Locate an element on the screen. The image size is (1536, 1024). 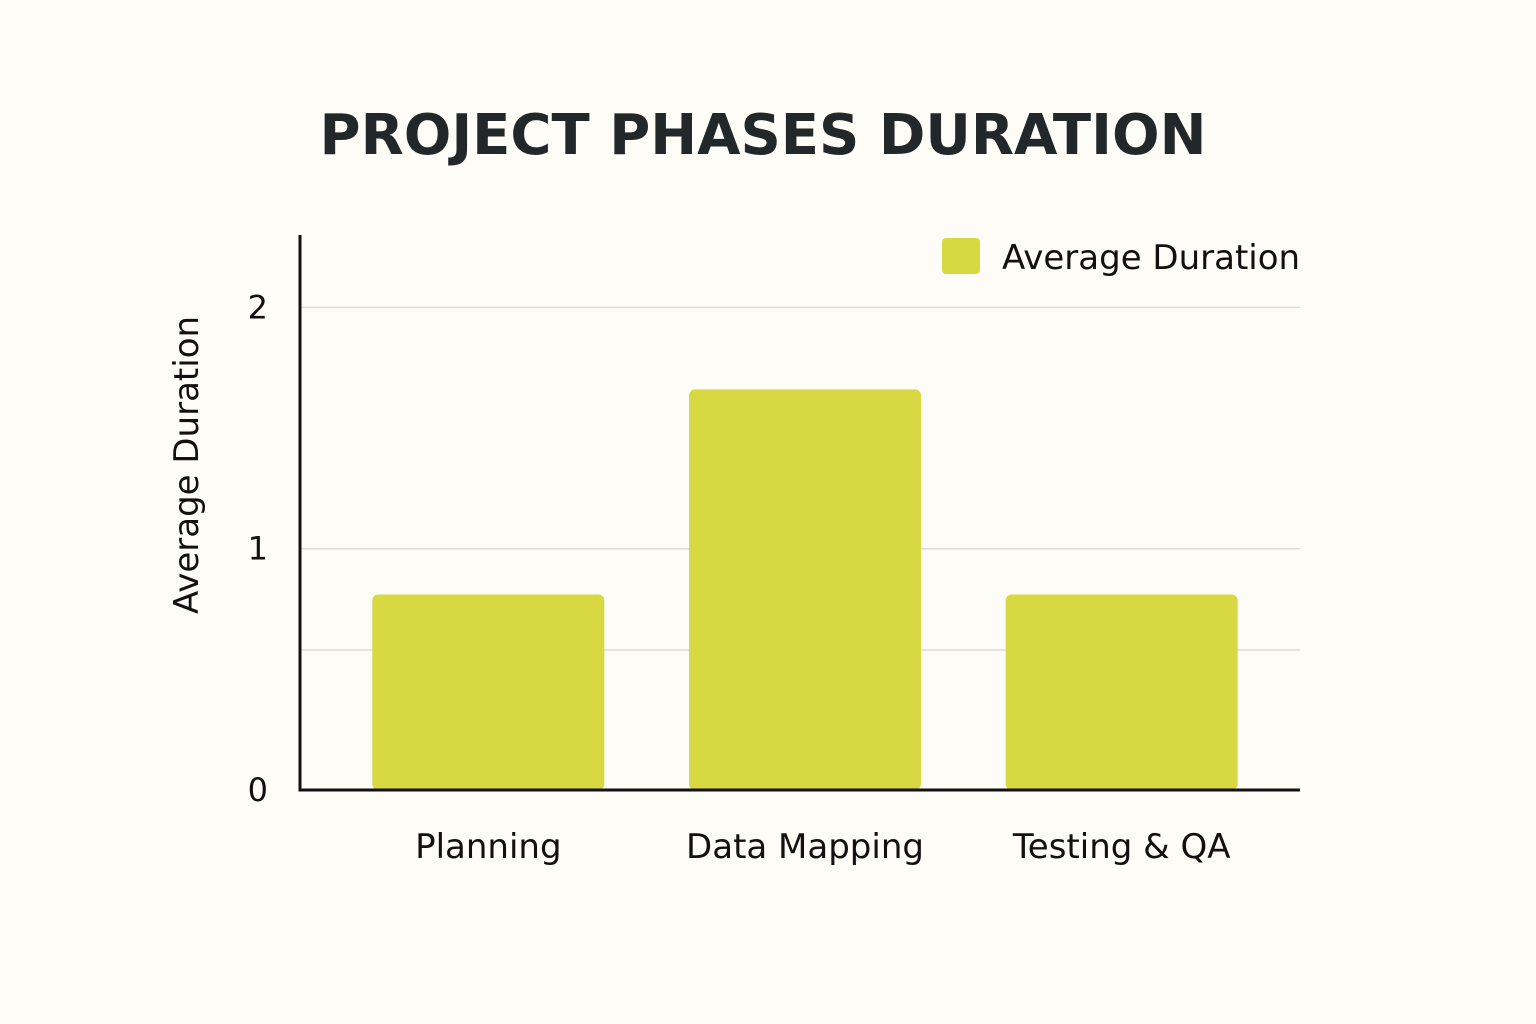
y-tick-label: 2 is located at coordinates (258, 307).